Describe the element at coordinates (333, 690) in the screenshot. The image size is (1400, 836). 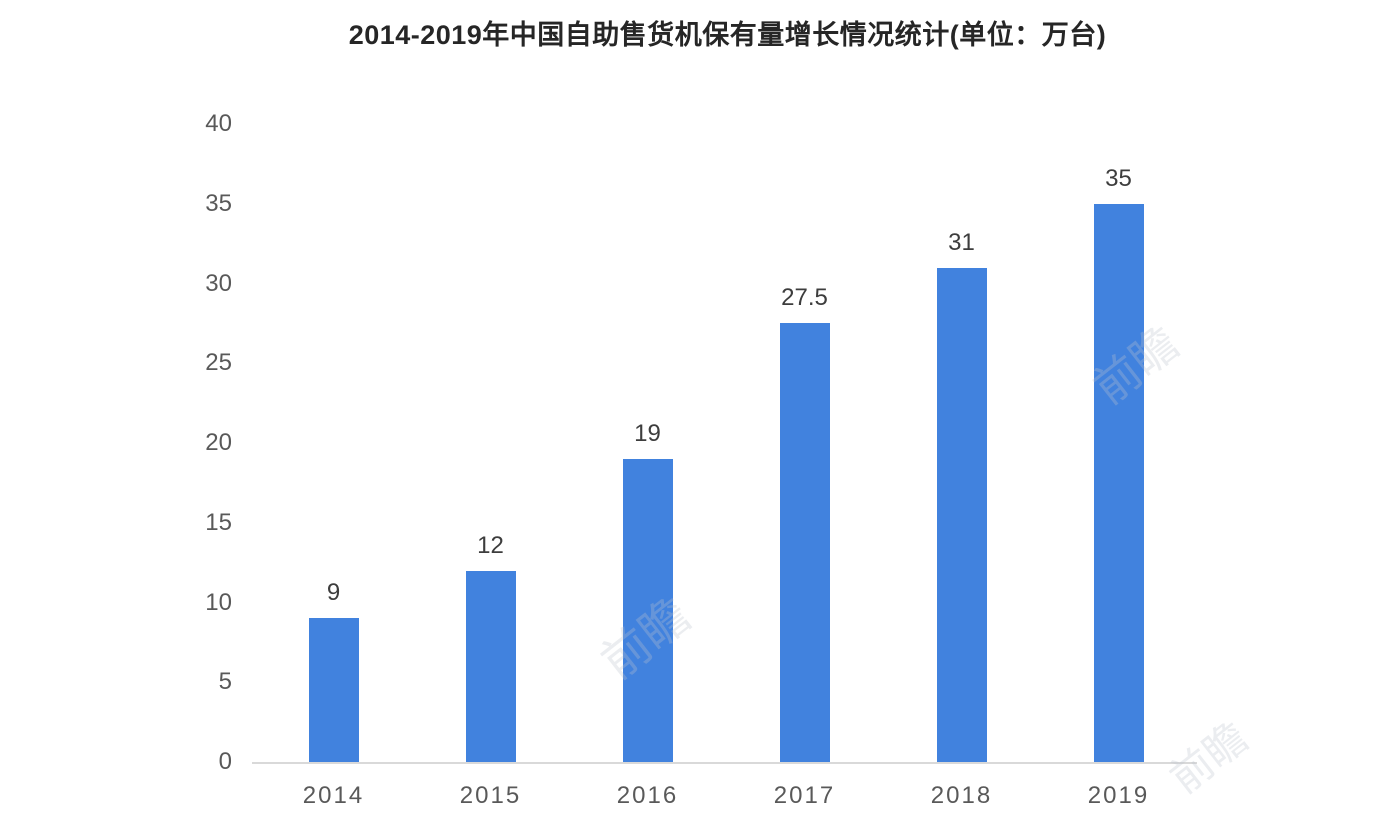
I see `bar-2014` at that location.